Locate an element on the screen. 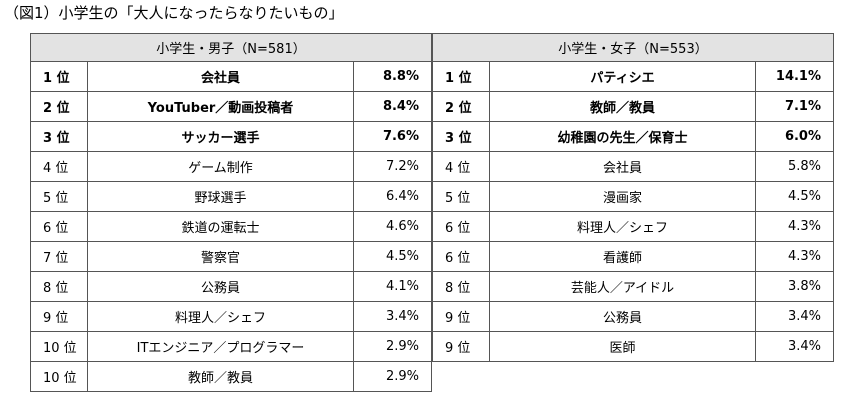  percentage-cell: 7.1% is located at coordinates (794, 106).